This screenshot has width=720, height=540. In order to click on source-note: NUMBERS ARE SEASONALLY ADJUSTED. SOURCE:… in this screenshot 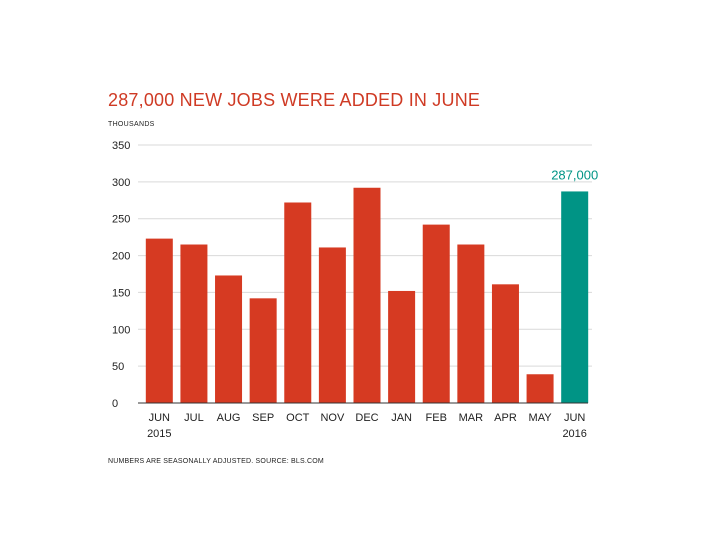, I will do `click(216, 461)`.